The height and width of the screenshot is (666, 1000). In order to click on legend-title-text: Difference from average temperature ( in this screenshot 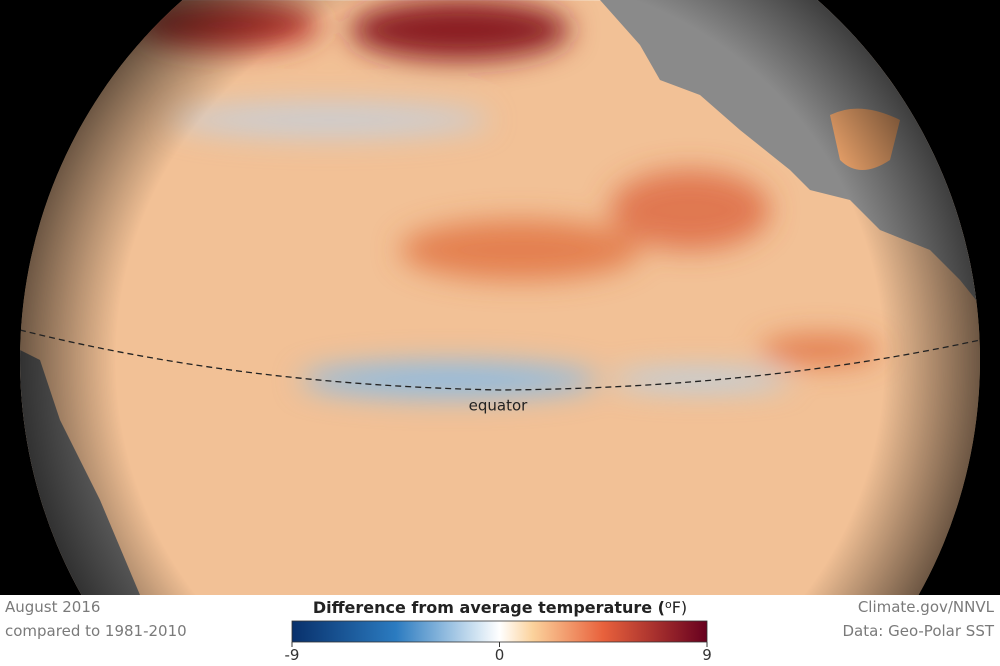, I will do `click(489, 607)`.